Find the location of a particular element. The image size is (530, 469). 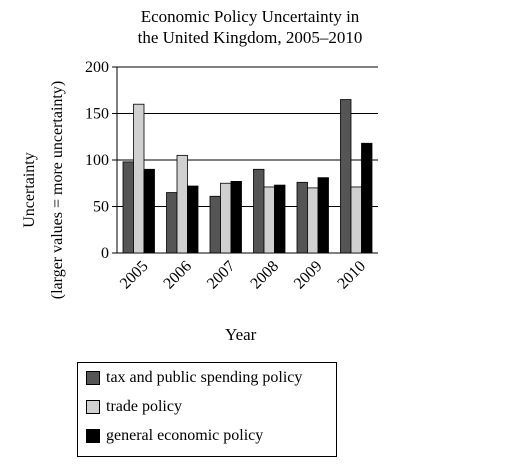

x-tick-label: 2009 is located at coordinates (308, 275).